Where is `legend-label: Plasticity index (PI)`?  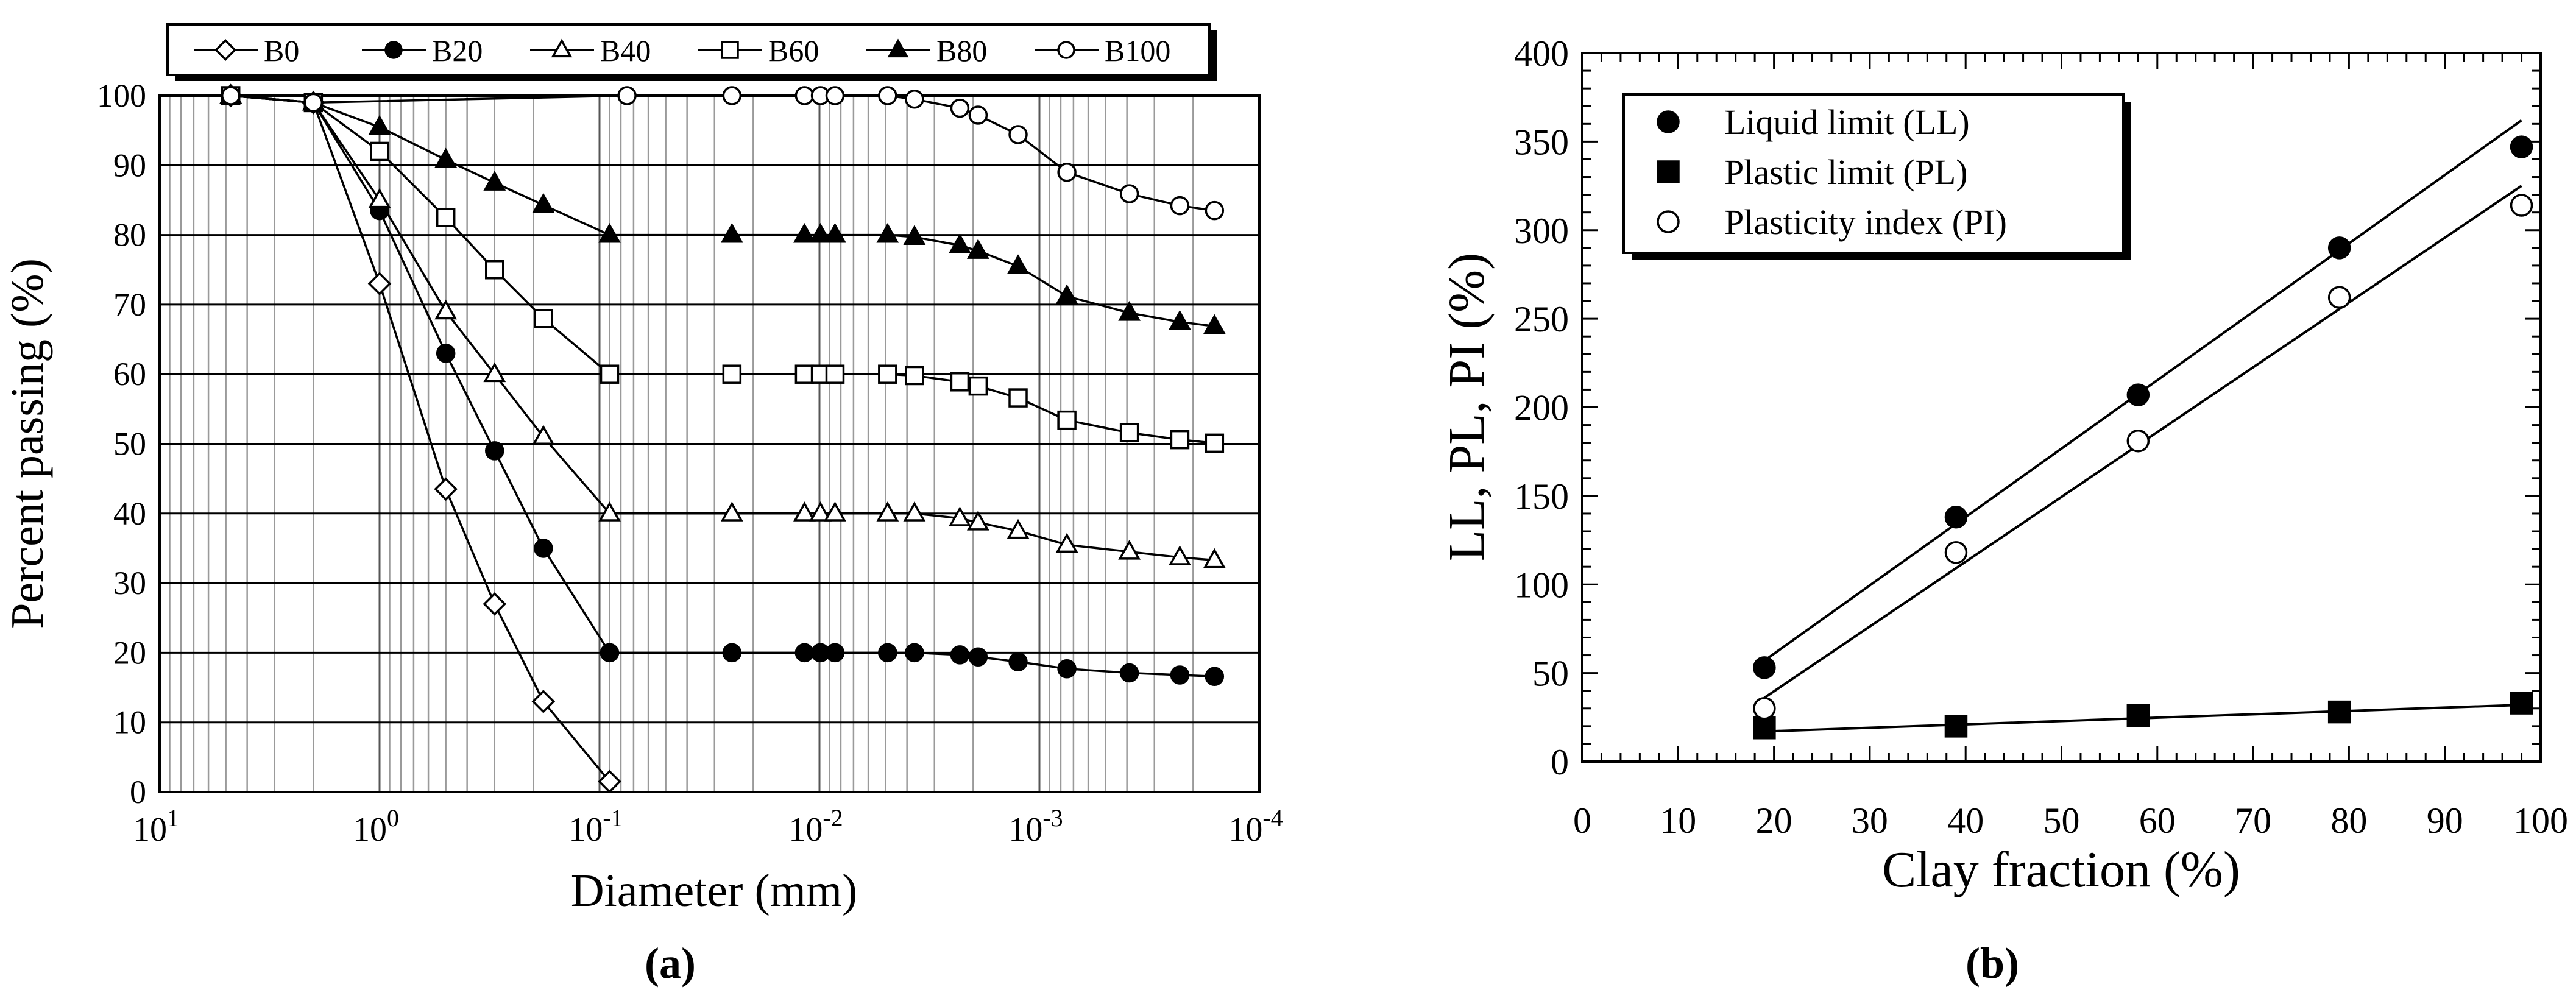 legend-label: Plasticity index (PI) is located at coordinates (1865, 222).